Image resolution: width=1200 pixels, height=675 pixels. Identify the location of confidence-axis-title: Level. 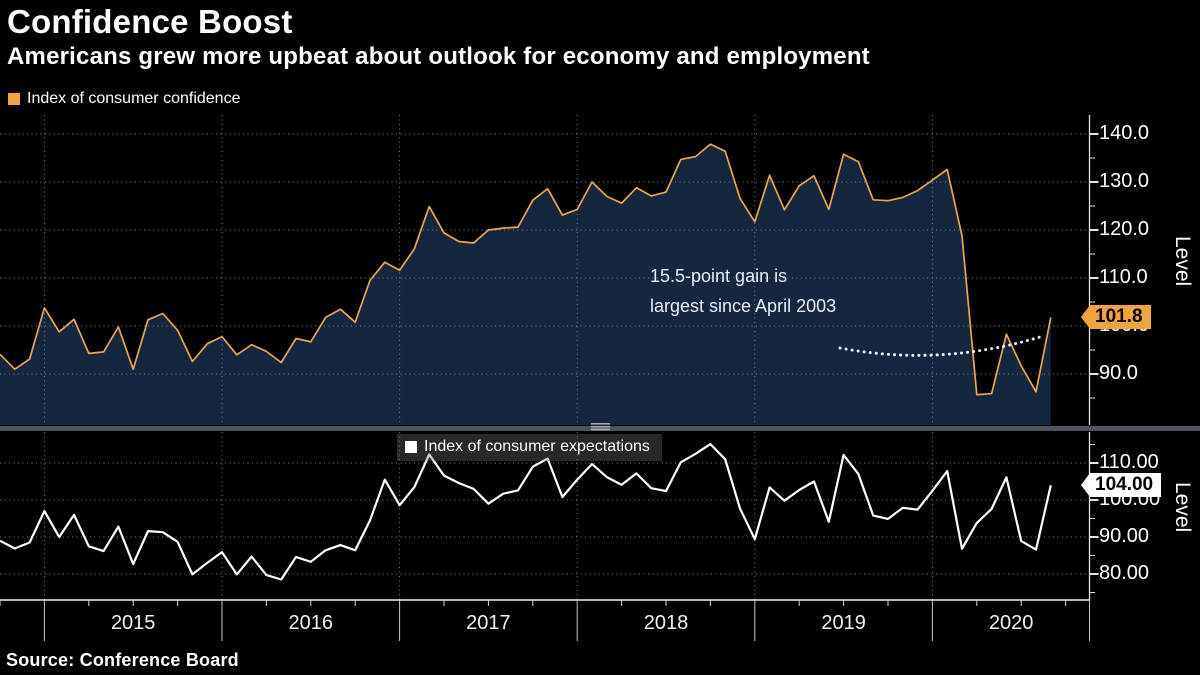
(1182, 261).